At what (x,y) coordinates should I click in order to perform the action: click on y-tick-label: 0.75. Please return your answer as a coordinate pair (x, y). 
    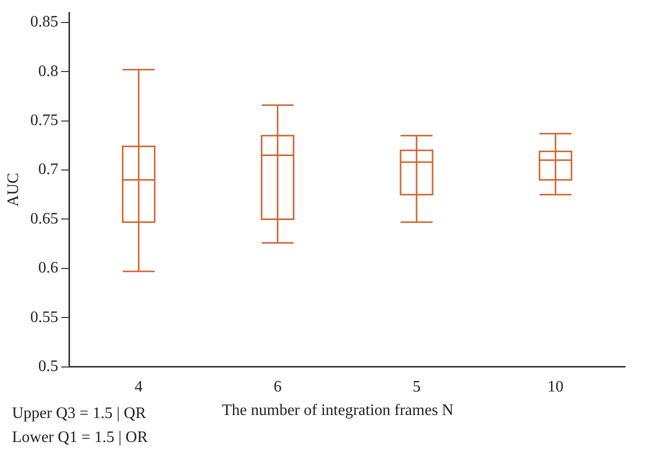
    Looking at the image, I should click on (44, 121).